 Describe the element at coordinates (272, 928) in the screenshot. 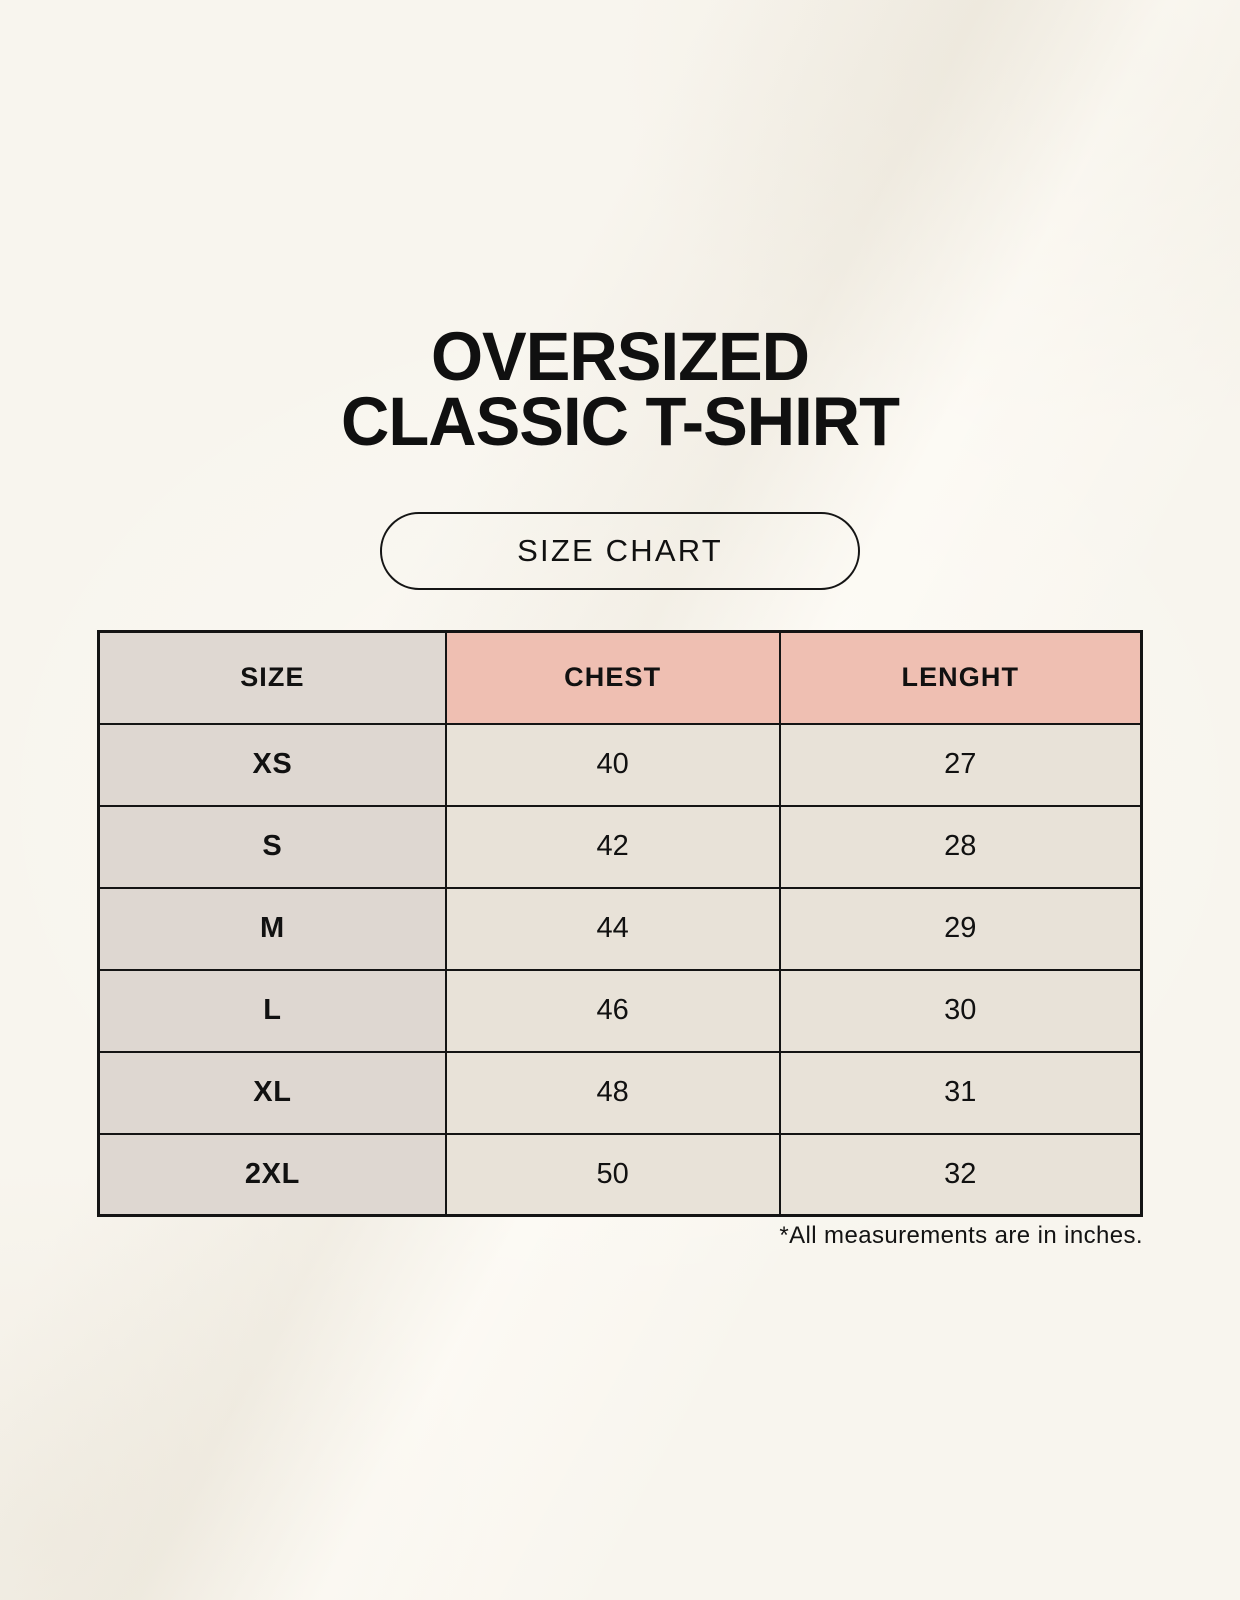

I see `cell-size: M` at that location.